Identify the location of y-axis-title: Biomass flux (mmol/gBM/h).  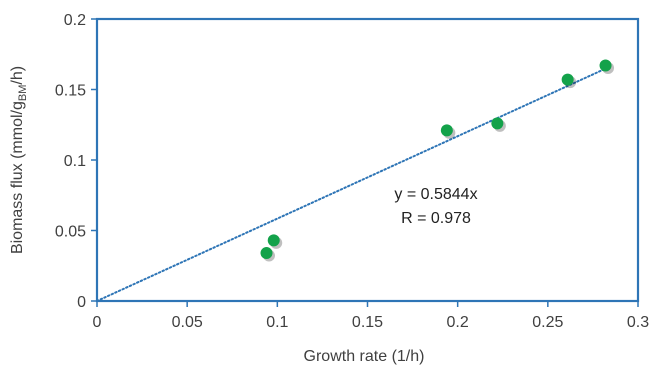
(19, 160).